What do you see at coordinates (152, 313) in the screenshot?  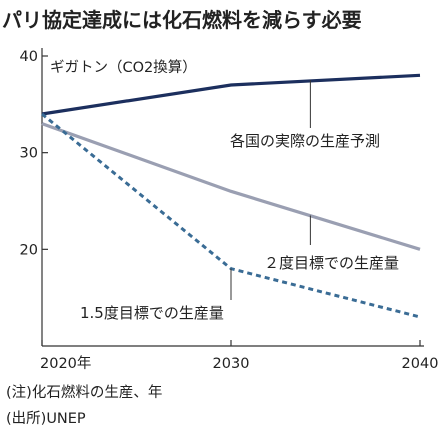 I see `series-label: 1.5度目標での生産量` at bounding box center [152, 313].